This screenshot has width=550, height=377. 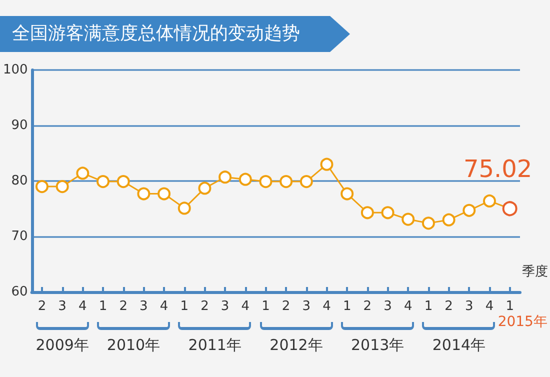 I want to click on y-tick-label: 100, so click(x=15, y=70).